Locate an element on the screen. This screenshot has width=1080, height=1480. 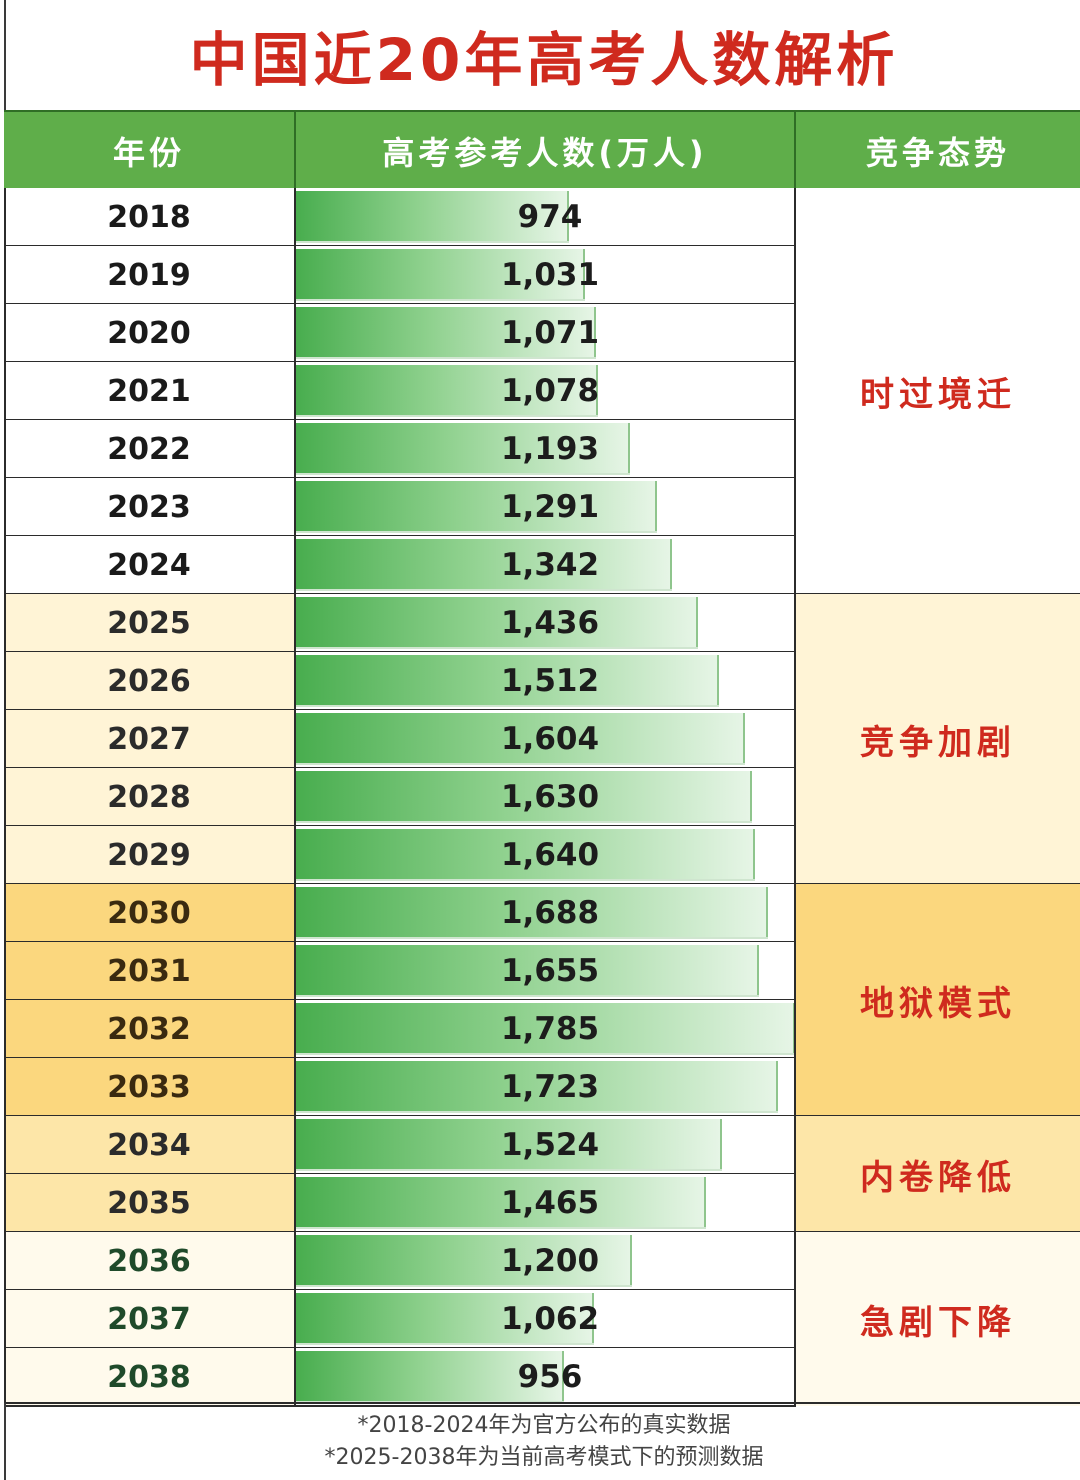
value-label: 1,524 is located at coordinates (550, 1145).